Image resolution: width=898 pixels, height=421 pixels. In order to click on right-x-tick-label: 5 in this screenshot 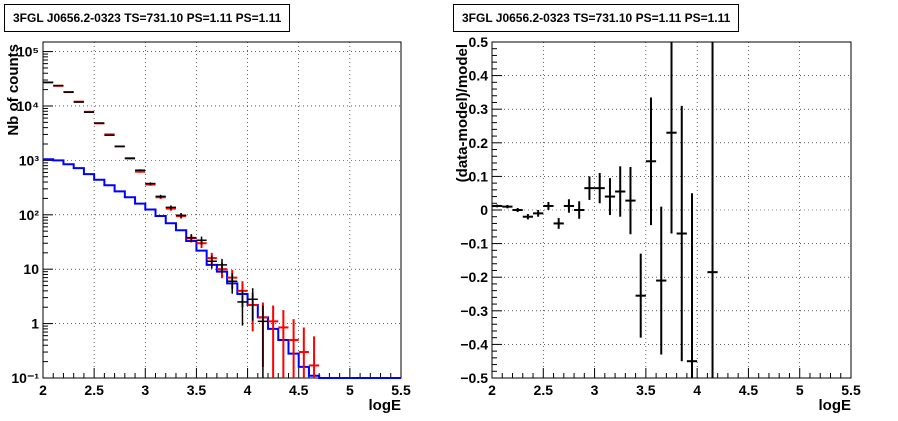, I will do `click(800, 390)`.